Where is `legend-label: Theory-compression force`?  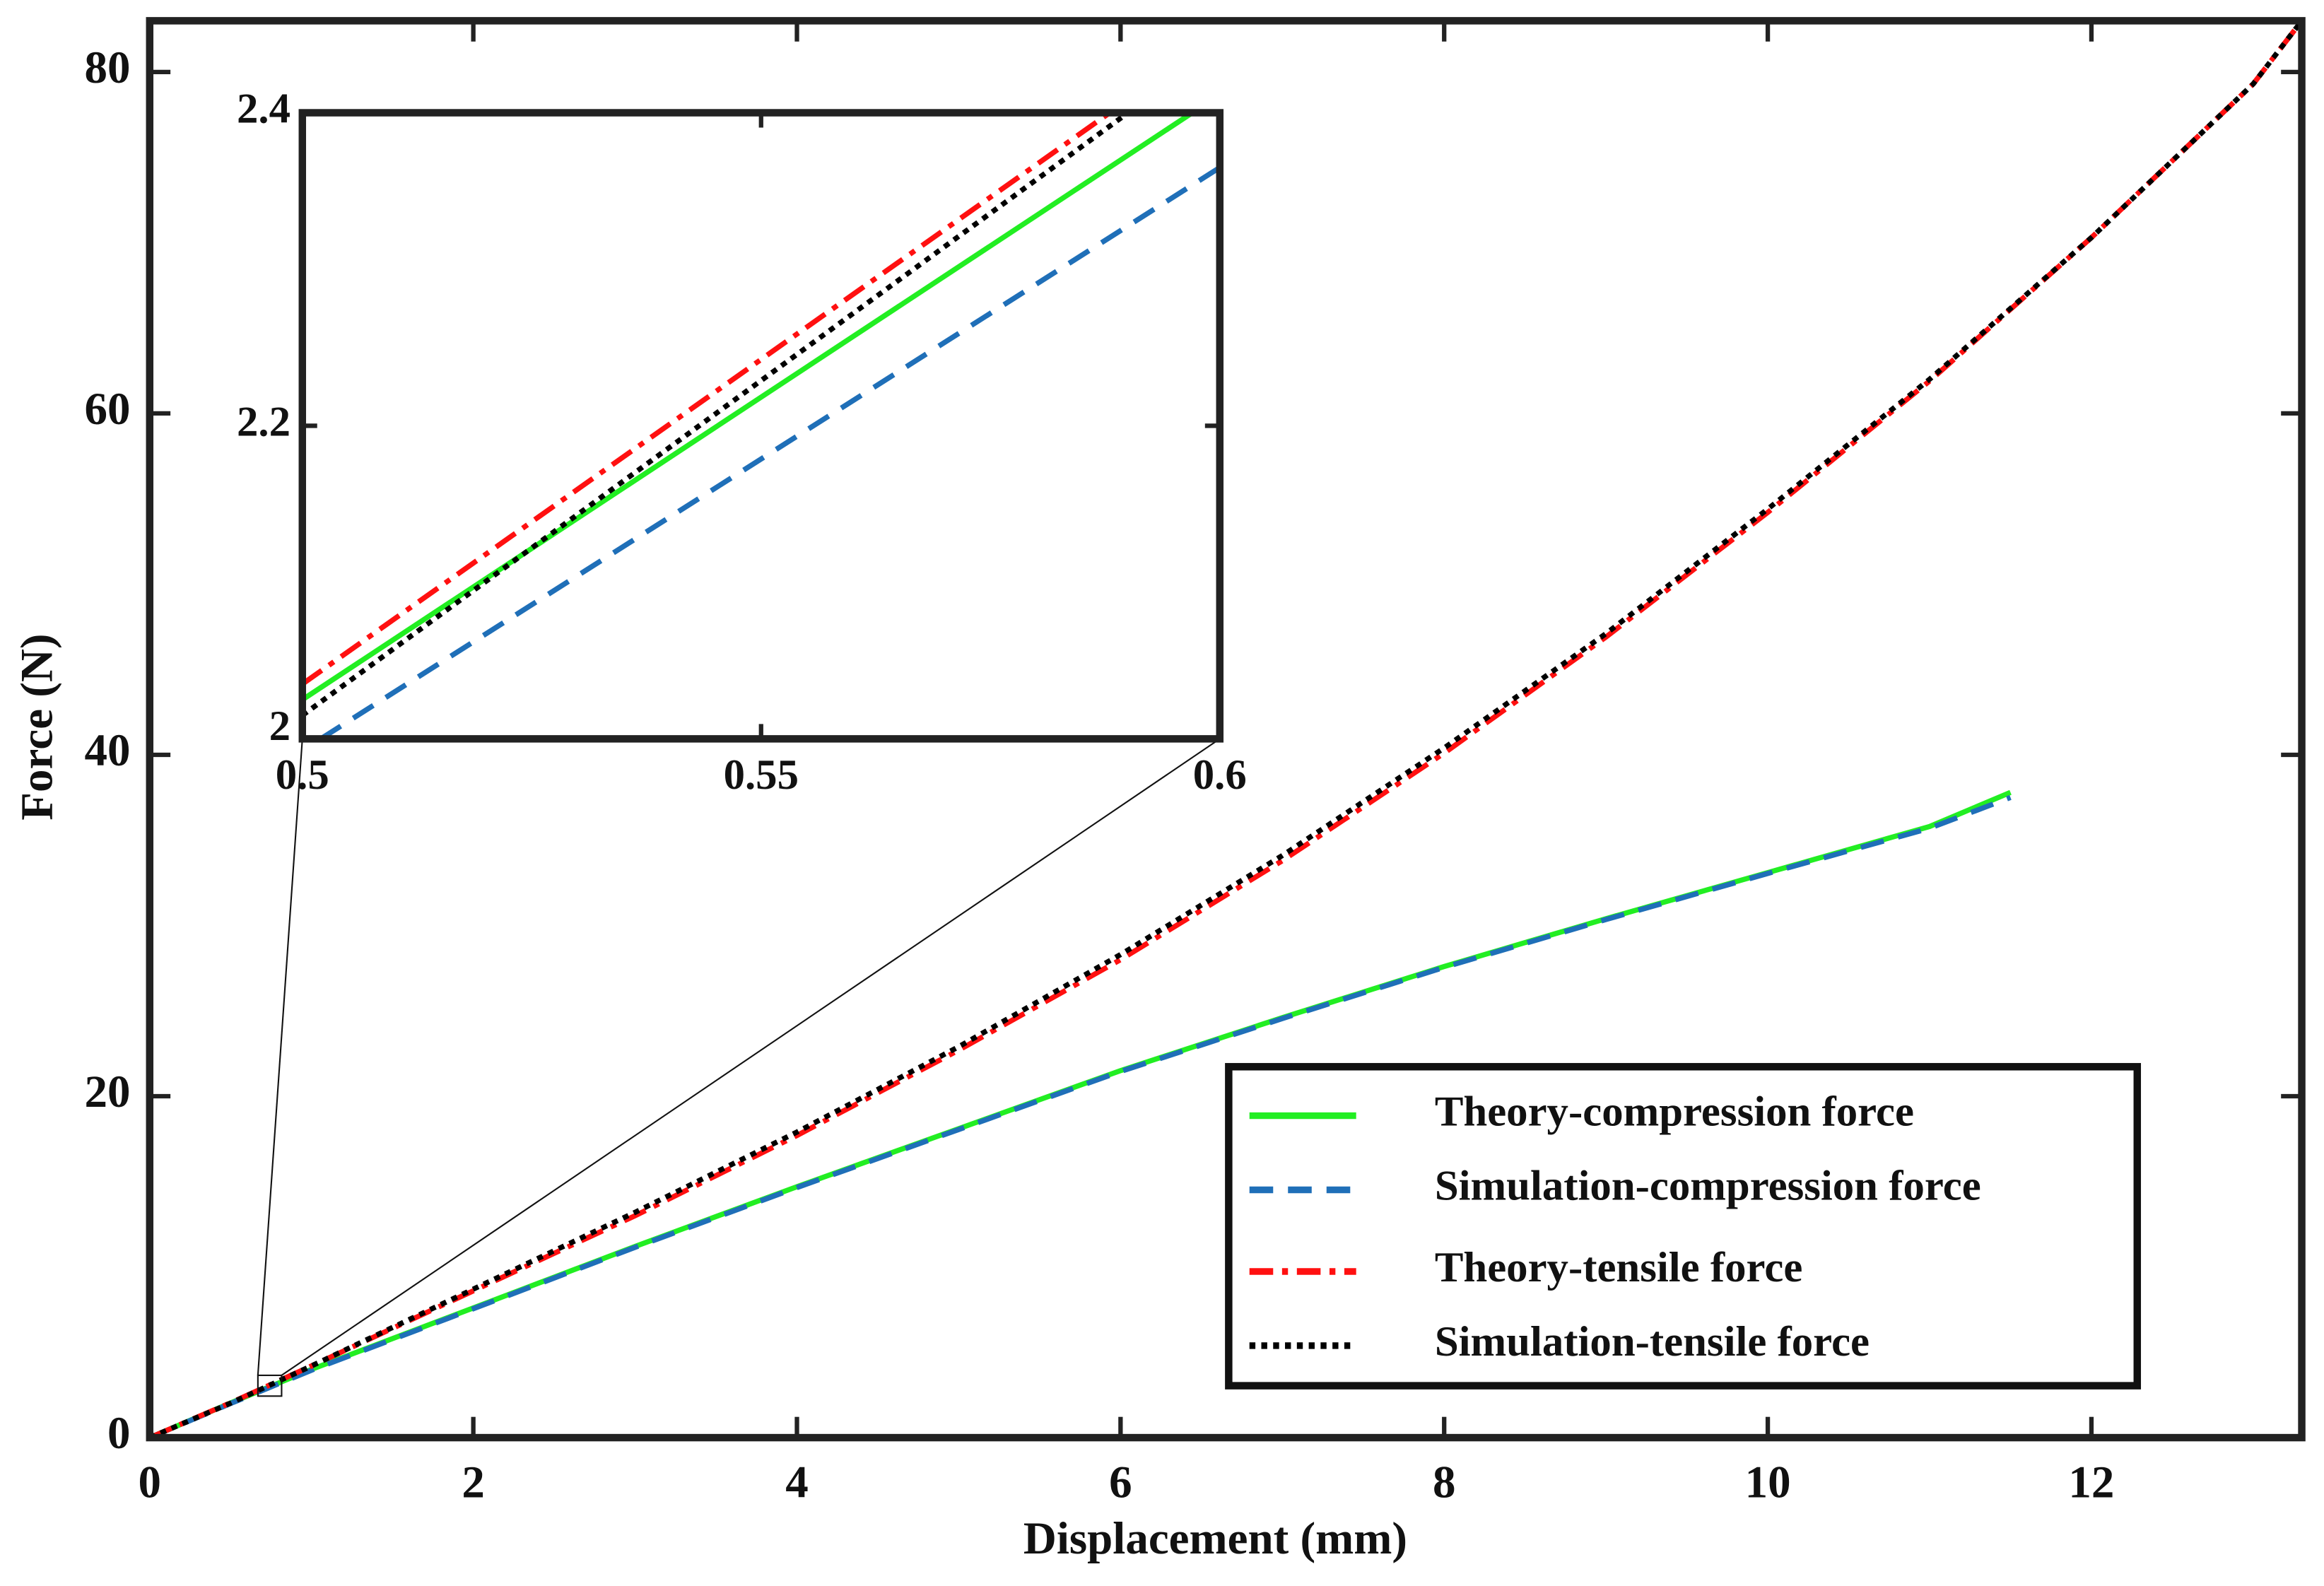 legend-label: Theory-compression force is located at coordinates (1674, 1112).